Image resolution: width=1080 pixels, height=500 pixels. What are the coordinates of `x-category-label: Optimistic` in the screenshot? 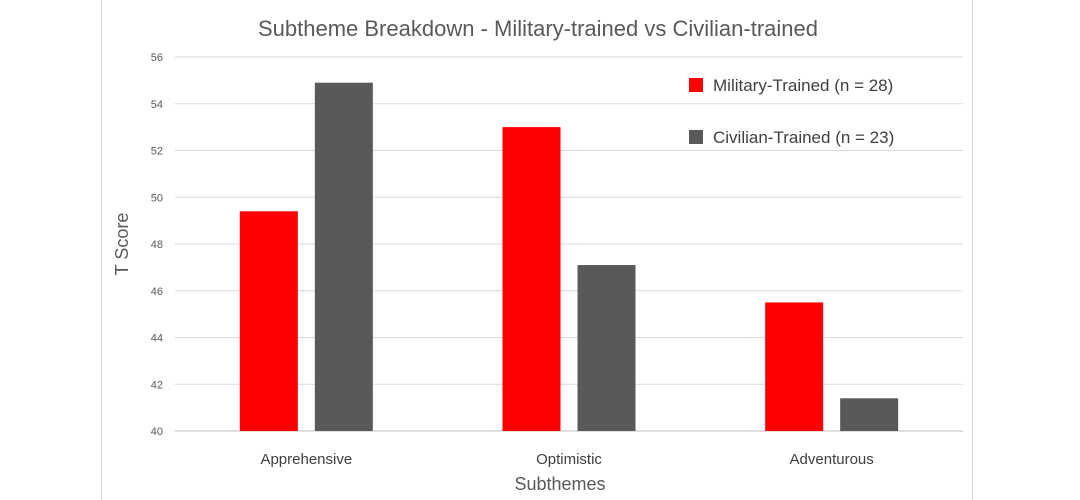 It's located at (569, 459).